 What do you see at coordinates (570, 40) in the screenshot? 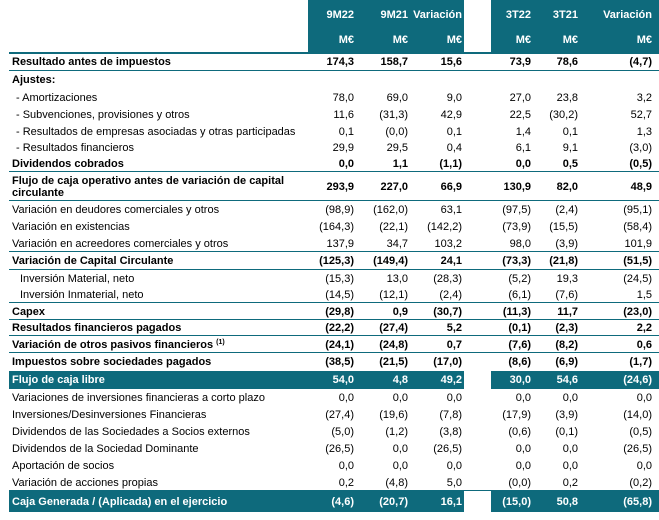
I see `header-unit-3t21: M€` at bounding box center [570, 40].